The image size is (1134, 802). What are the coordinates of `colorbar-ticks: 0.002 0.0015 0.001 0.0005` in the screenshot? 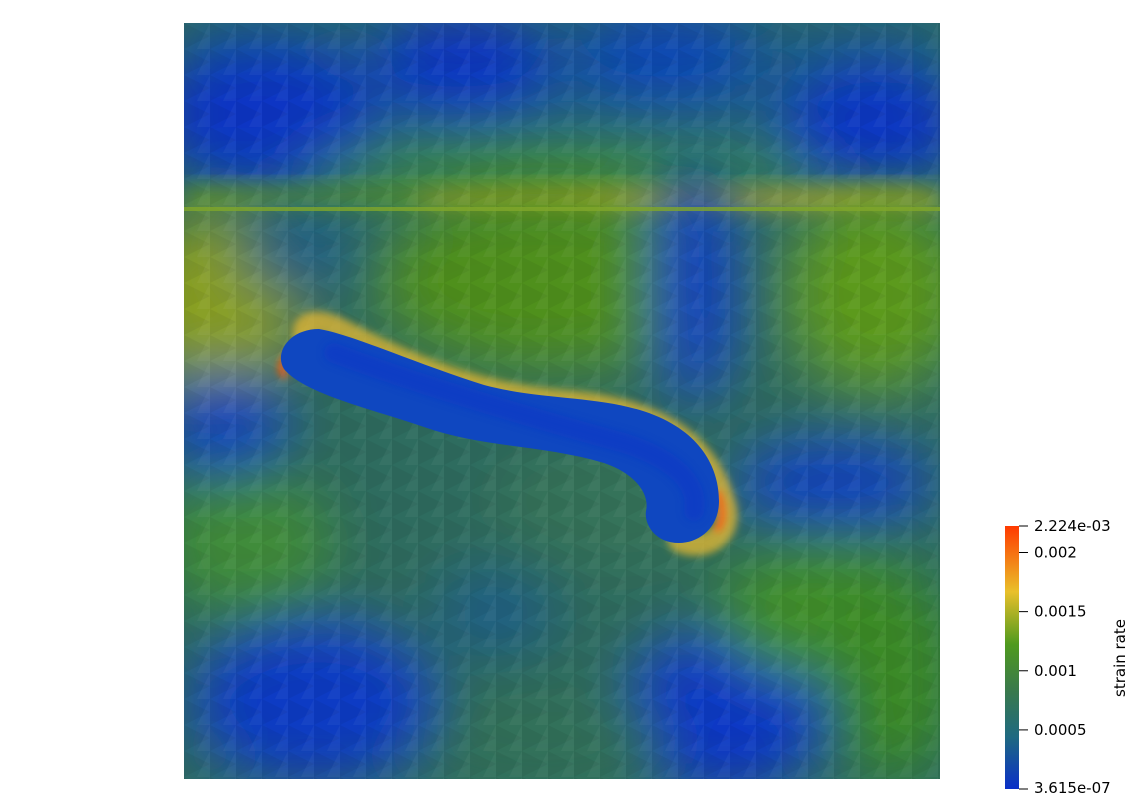 It's located at (1053, 657).